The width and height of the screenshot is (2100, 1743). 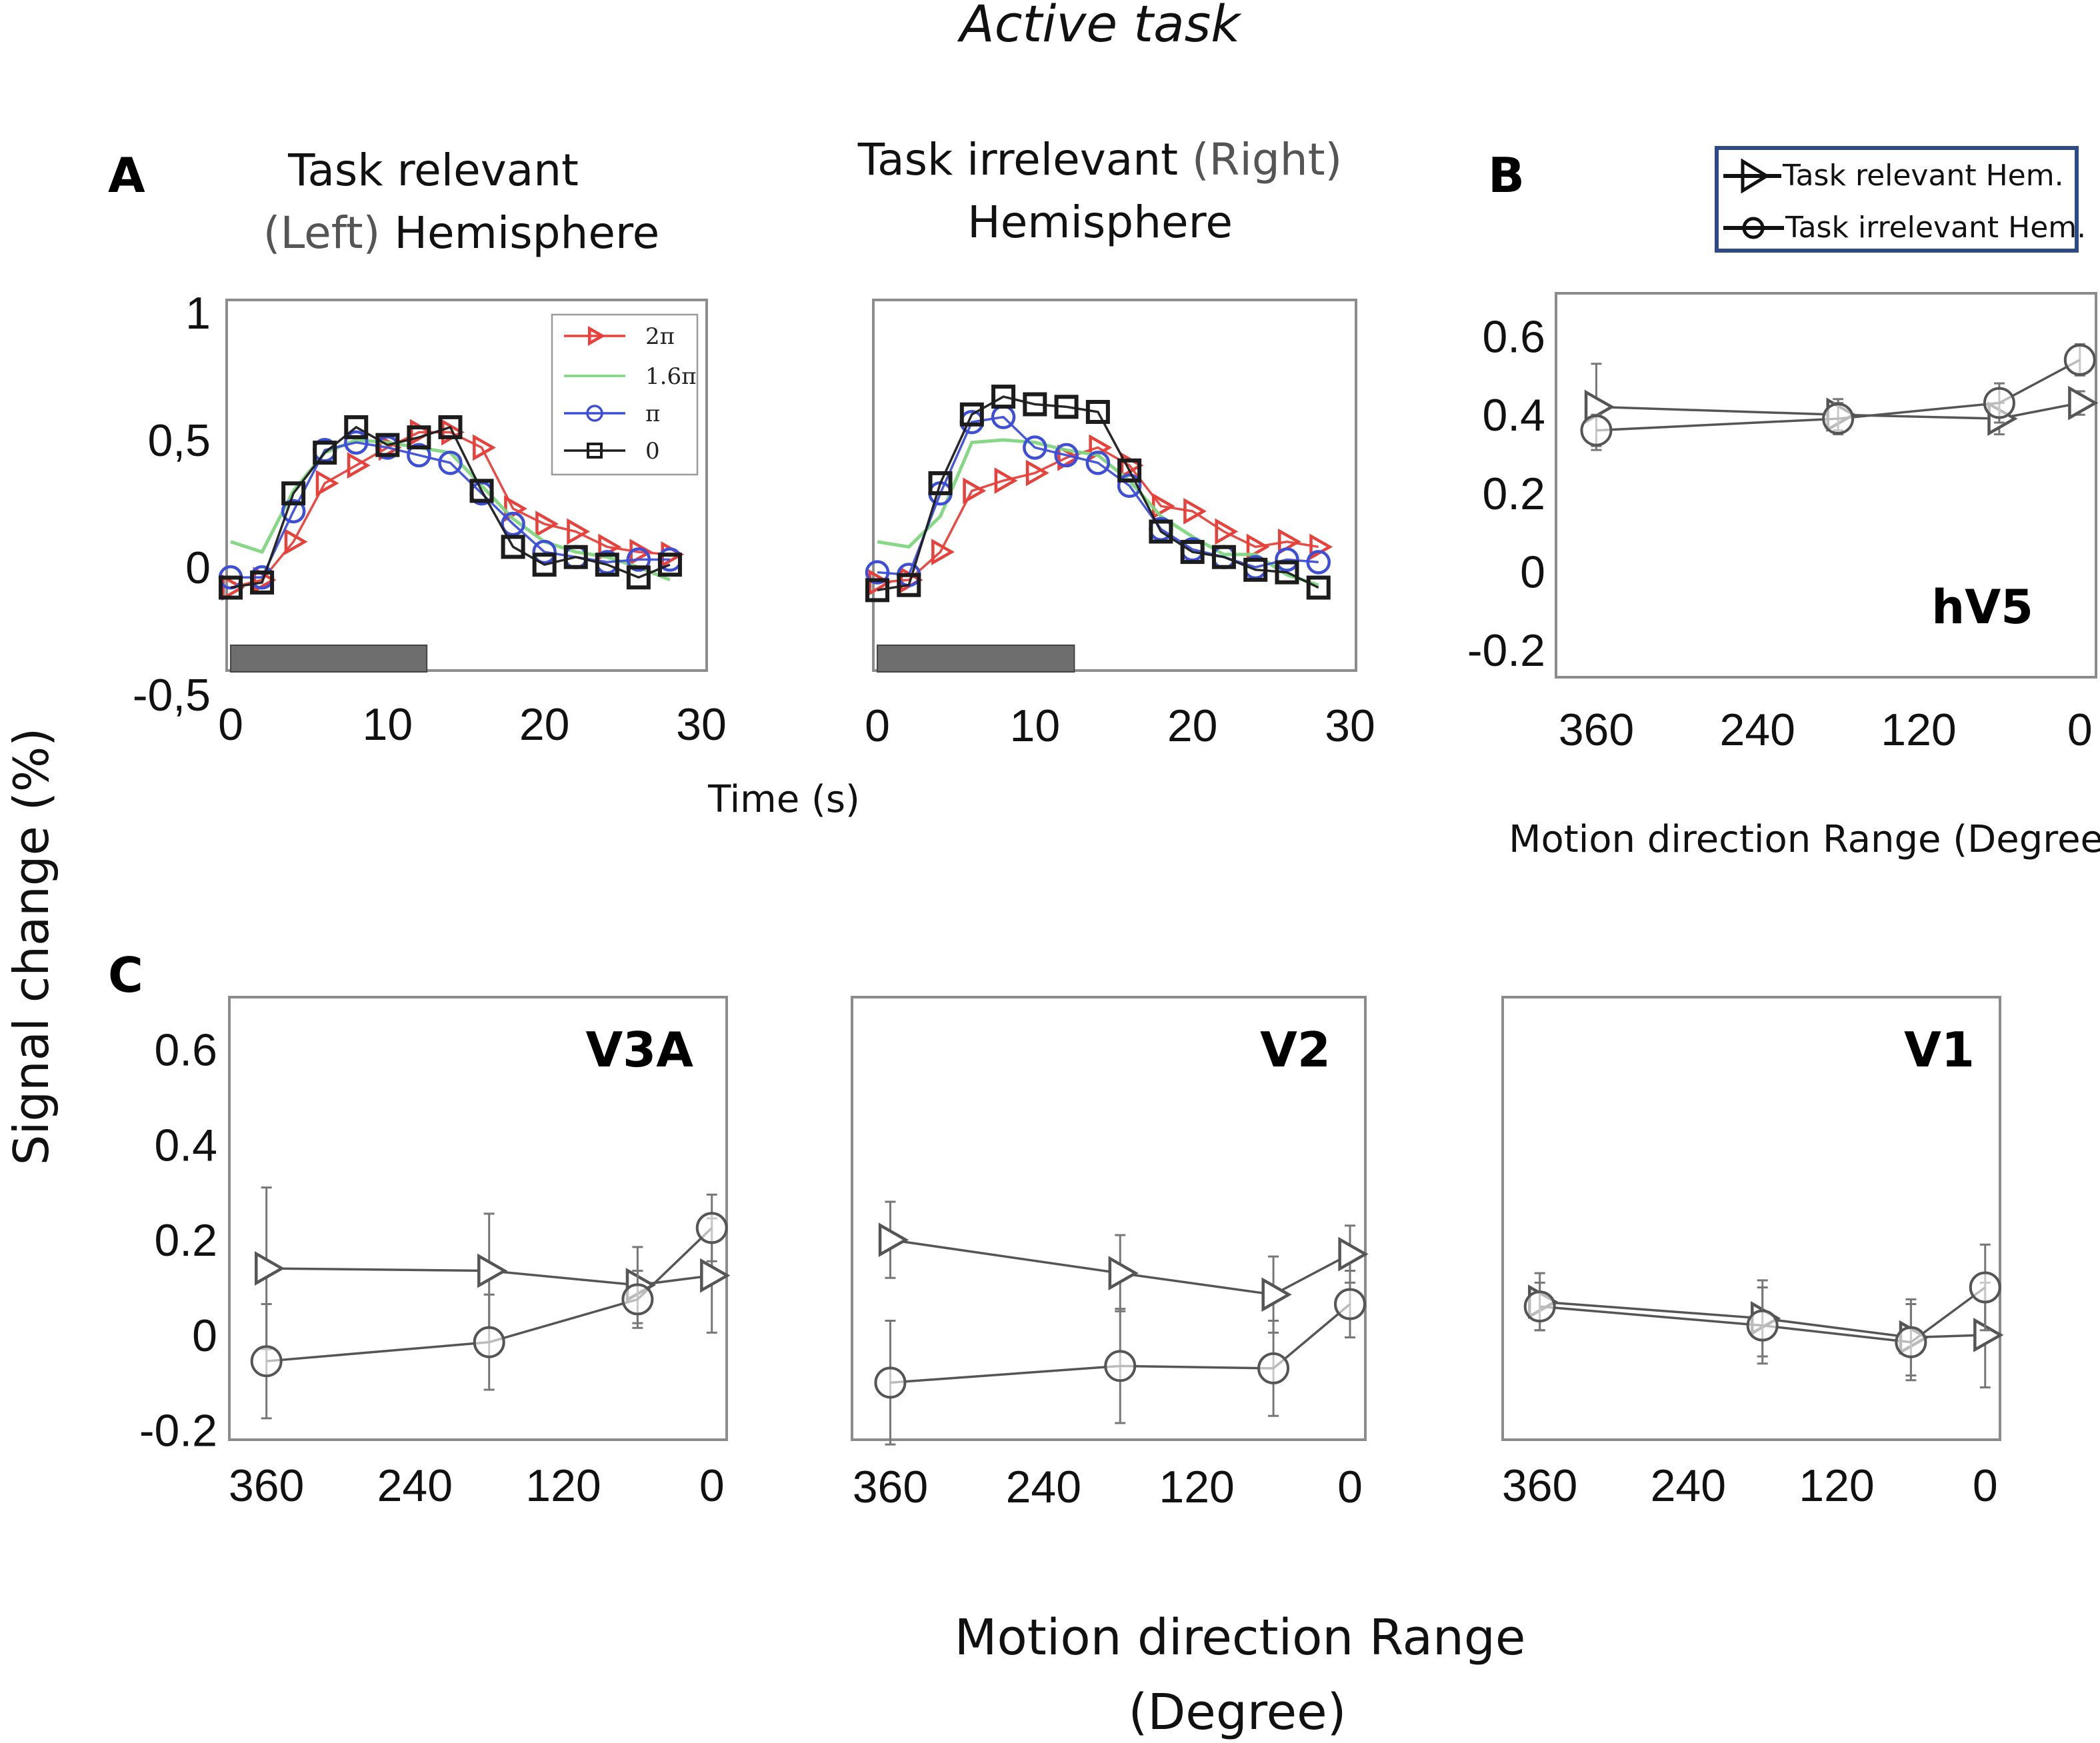 I want to click on plot-area-v2: 360 240 120 0 V2, so click(x=1111, y=1267).